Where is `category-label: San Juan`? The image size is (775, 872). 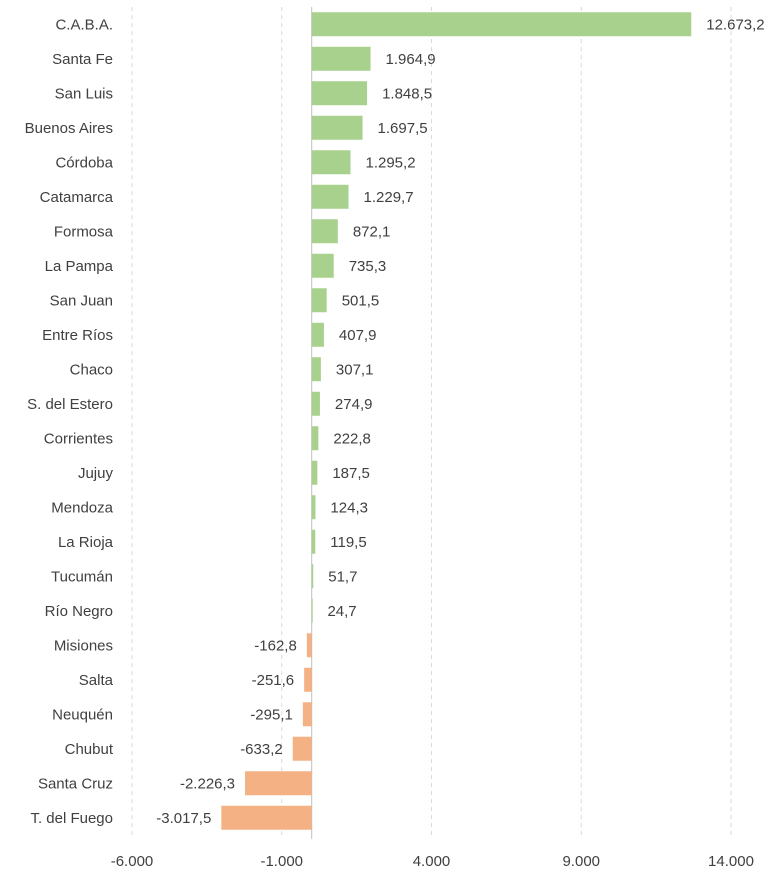
category-label: San Juan is located at coordinates (81, 300).